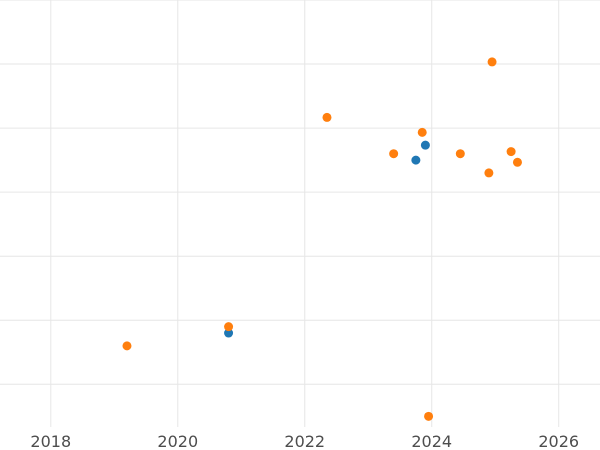  What do you see at coordinates (177, 441) in the screenshot?
I see `x-tick-label: 2020` at bounding box center [177, 441].